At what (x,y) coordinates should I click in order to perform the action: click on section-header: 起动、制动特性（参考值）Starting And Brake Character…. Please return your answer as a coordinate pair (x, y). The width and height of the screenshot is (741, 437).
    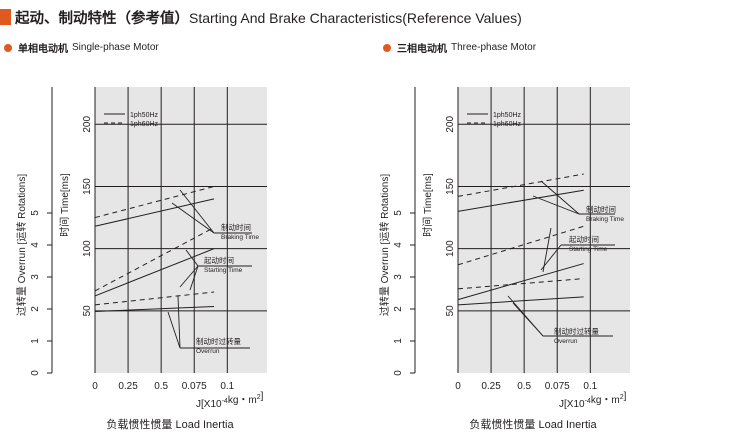
    Looking at the image, I should click on (261, 17).